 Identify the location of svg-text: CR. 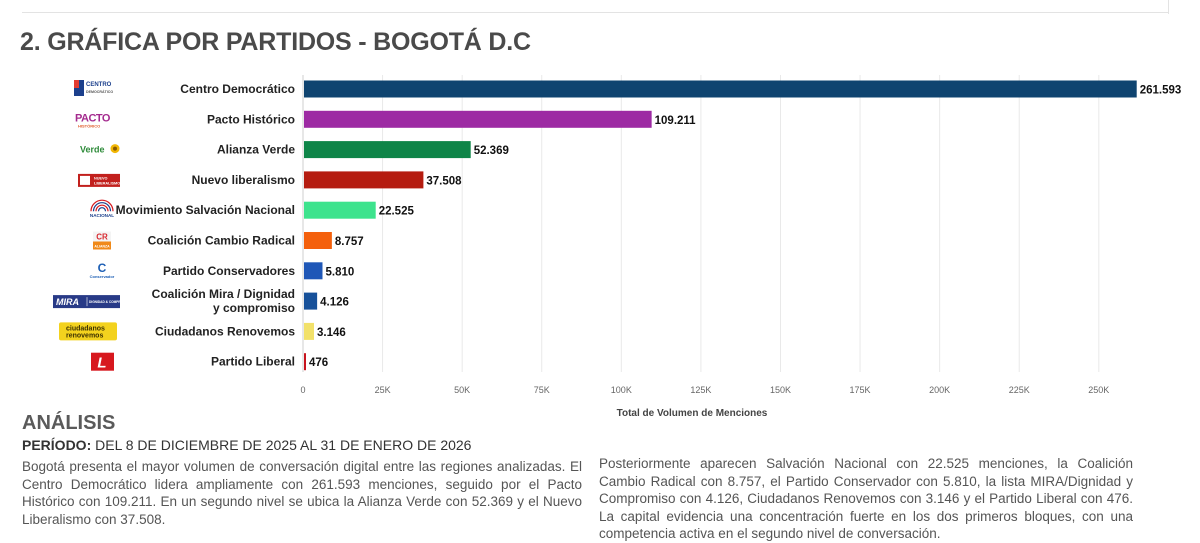
(102, 237).